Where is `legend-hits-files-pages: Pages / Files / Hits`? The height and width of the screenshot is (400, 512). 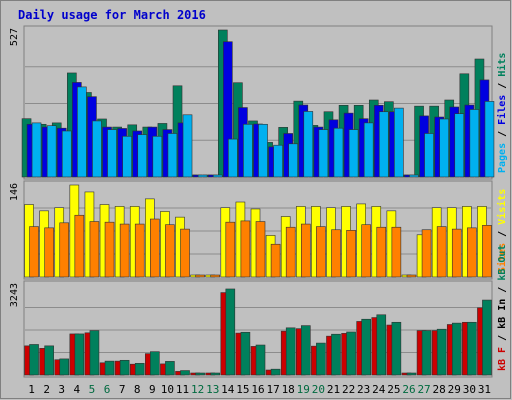 legend-hits-files-pages: Pages / Files / Hits is located at coordinates (502, 113).